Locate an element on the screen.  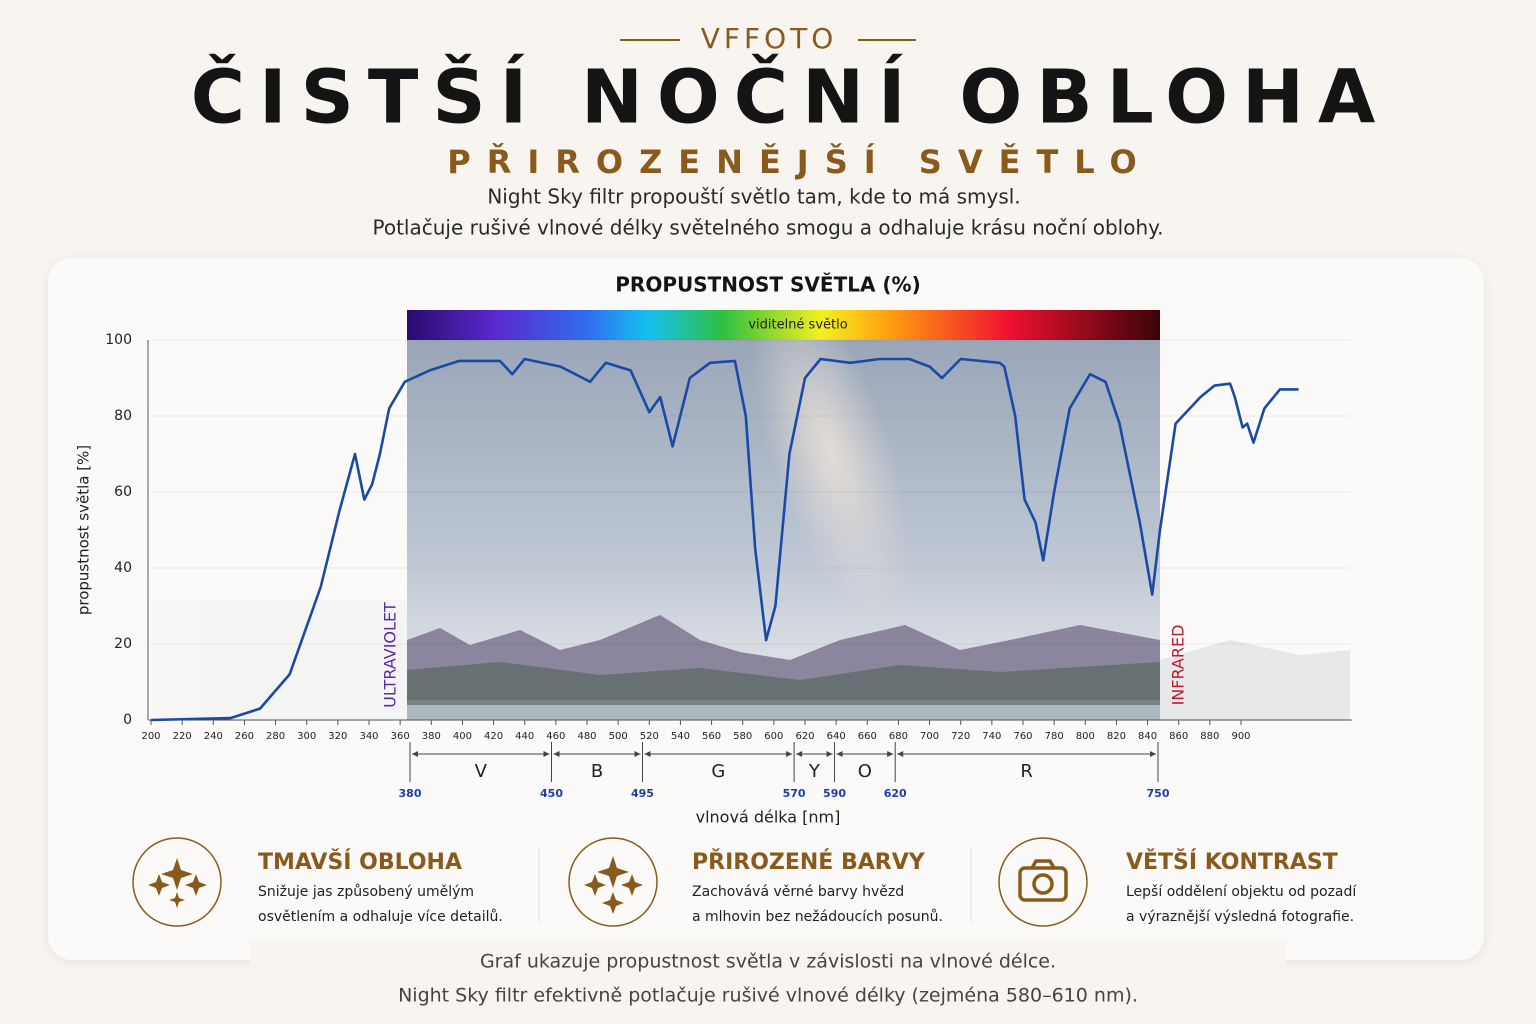
foothills is located at coordinates (783, 683).